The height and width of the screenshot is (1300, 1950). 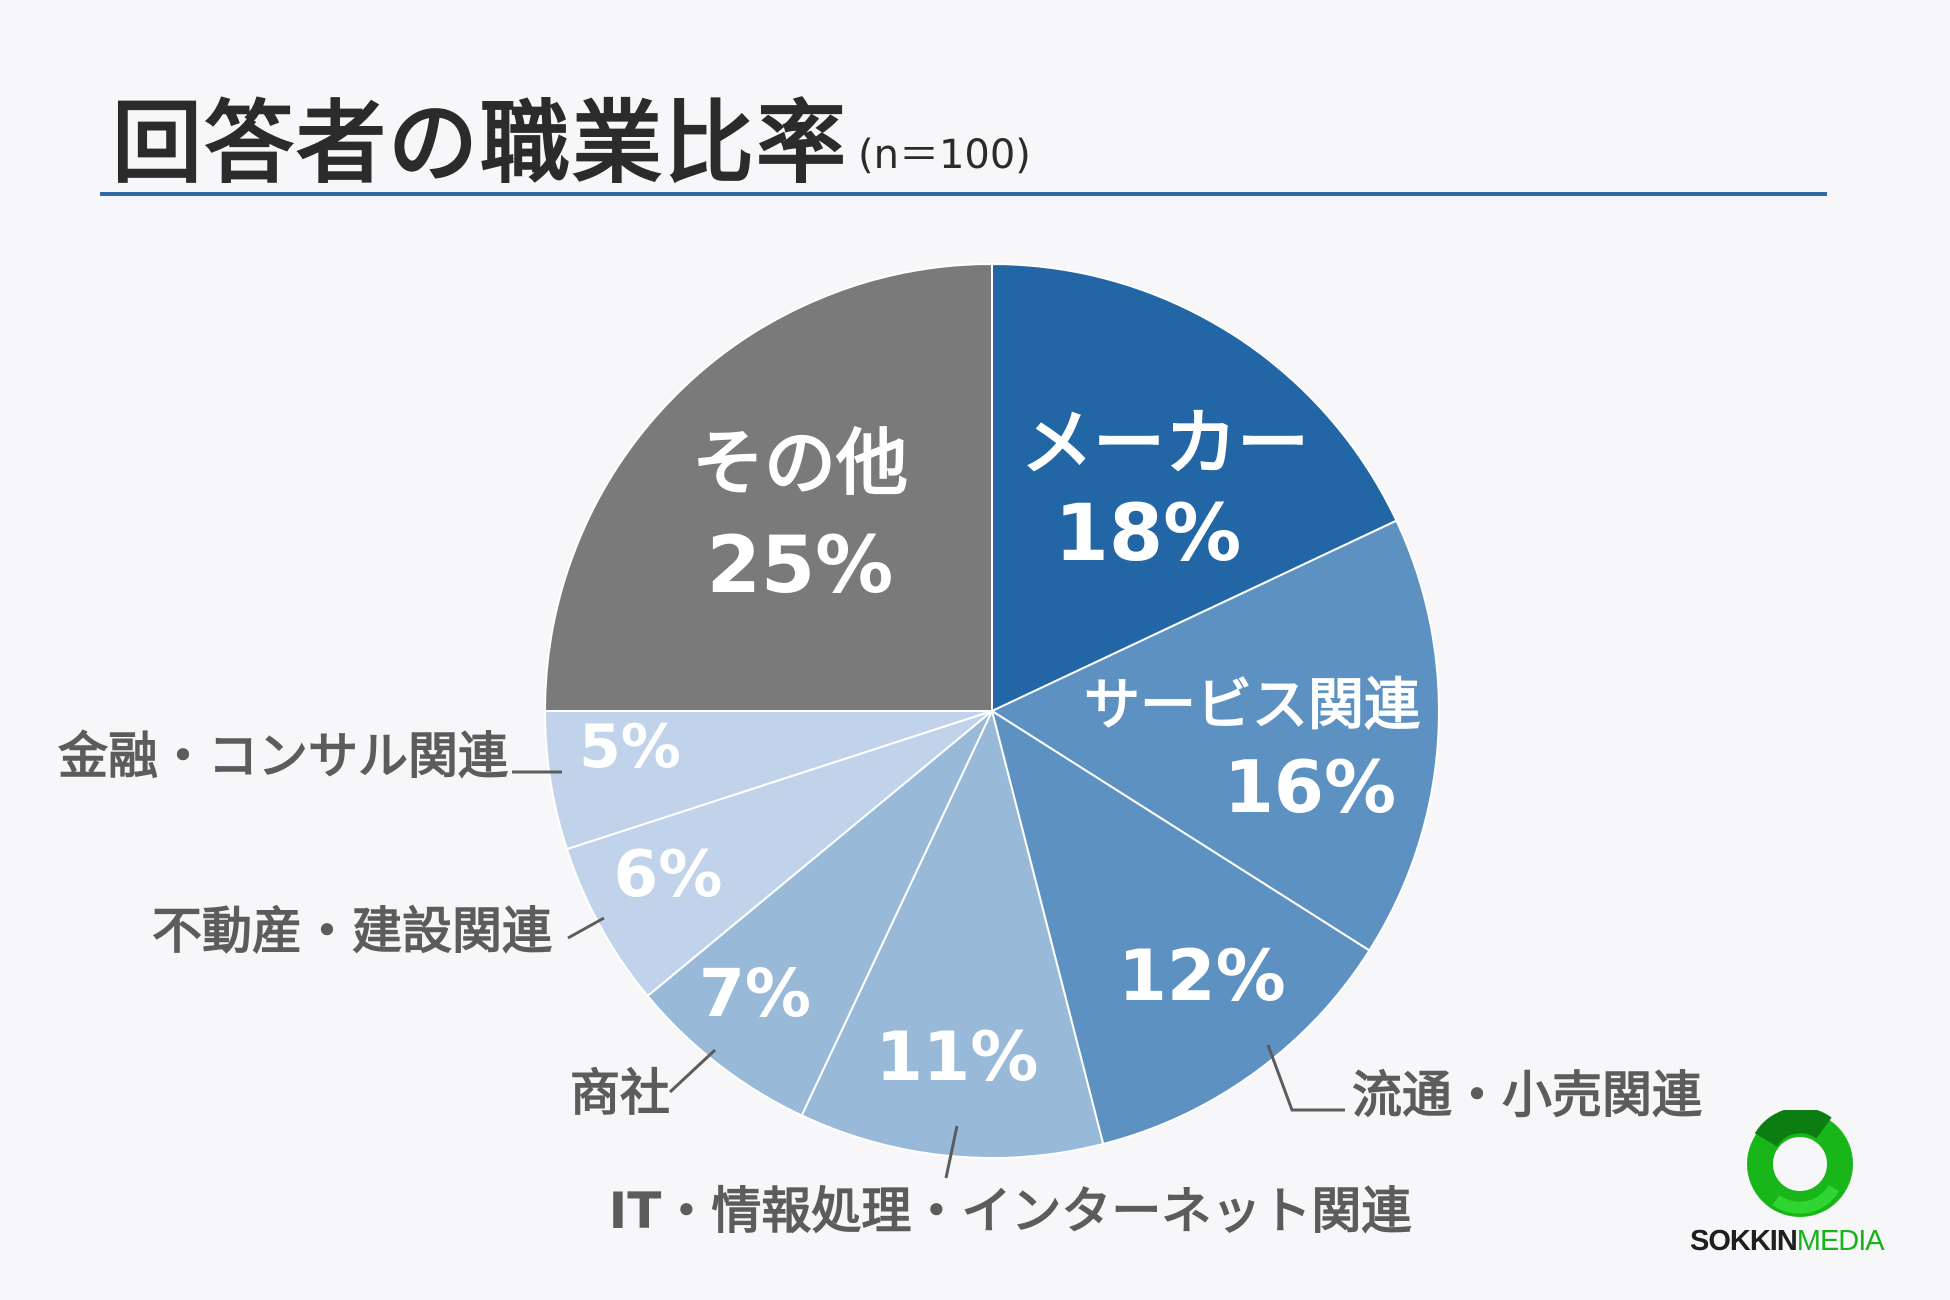 I want to click on slice-7-percent-label: 5%, so click(x=630, y=747).